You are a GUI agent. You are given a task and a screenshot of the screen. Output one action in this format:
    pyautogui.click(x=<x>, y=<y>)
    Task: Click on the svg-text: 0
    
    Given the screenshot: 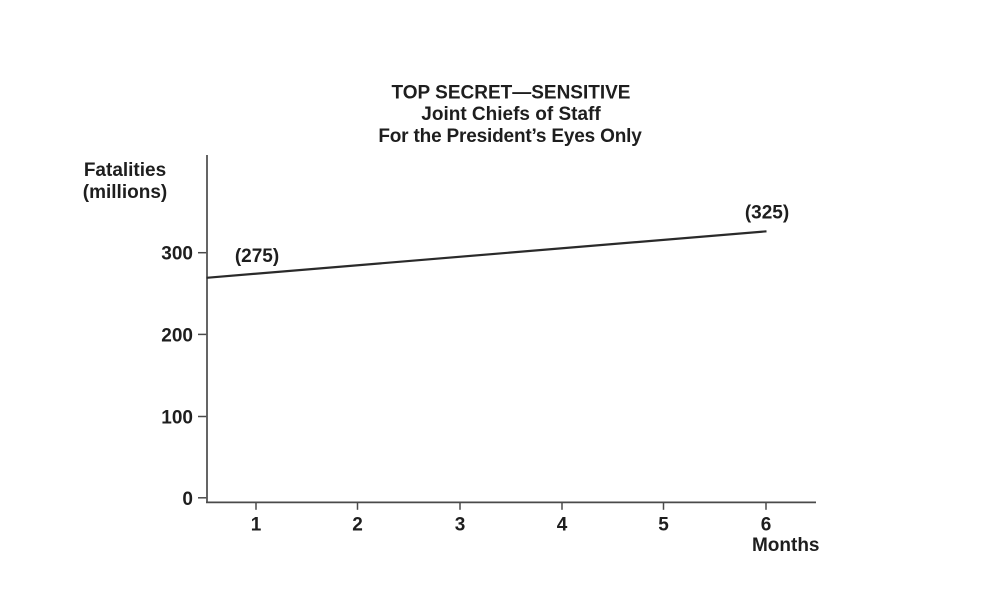 What is the action you would take?
    pyautogui.click(x=187, y=499)
    